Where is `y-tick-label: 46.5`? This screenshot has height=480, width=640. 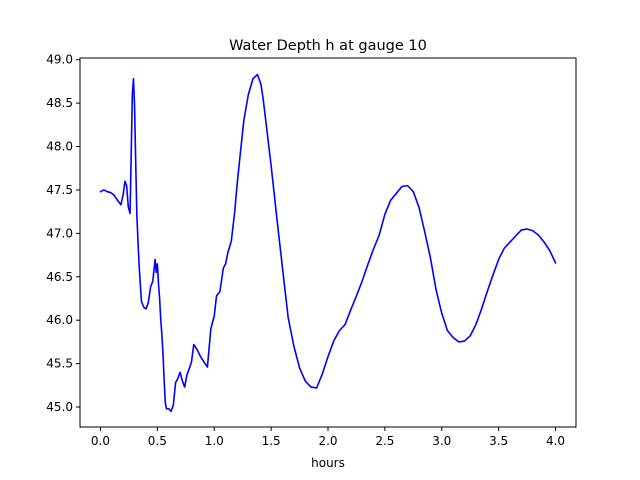 y-tick-label: 46.5 is located at coordinates (59, 277).